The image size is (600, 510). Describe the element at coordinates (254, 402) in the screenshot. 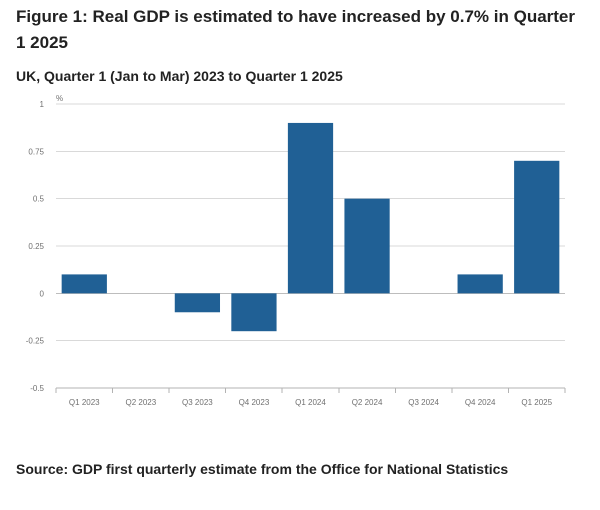

I see `x-tick-label: Q4 2023` at that location.